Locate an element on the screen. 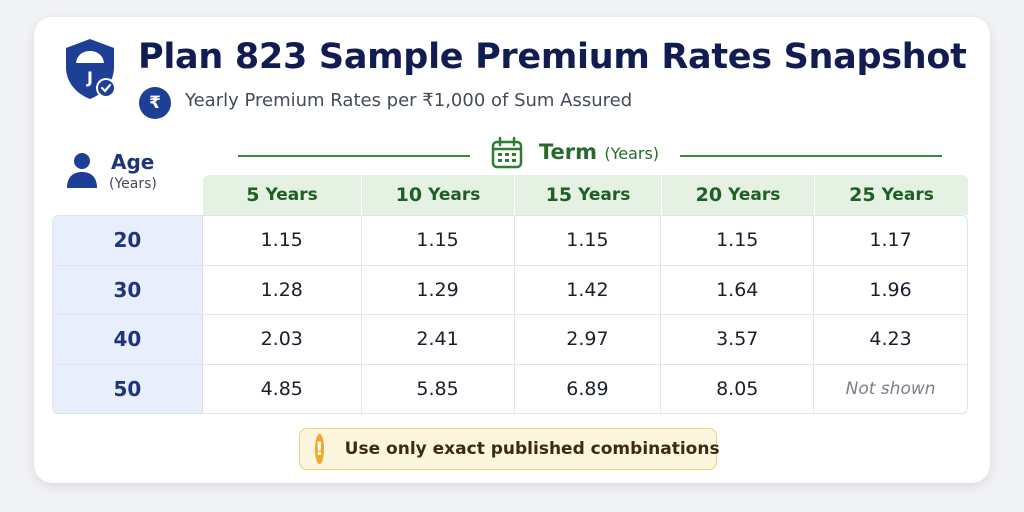 The width and height of the screenshot is (1024, 512). age-cell: 50 is located at coordinates (128, 388).